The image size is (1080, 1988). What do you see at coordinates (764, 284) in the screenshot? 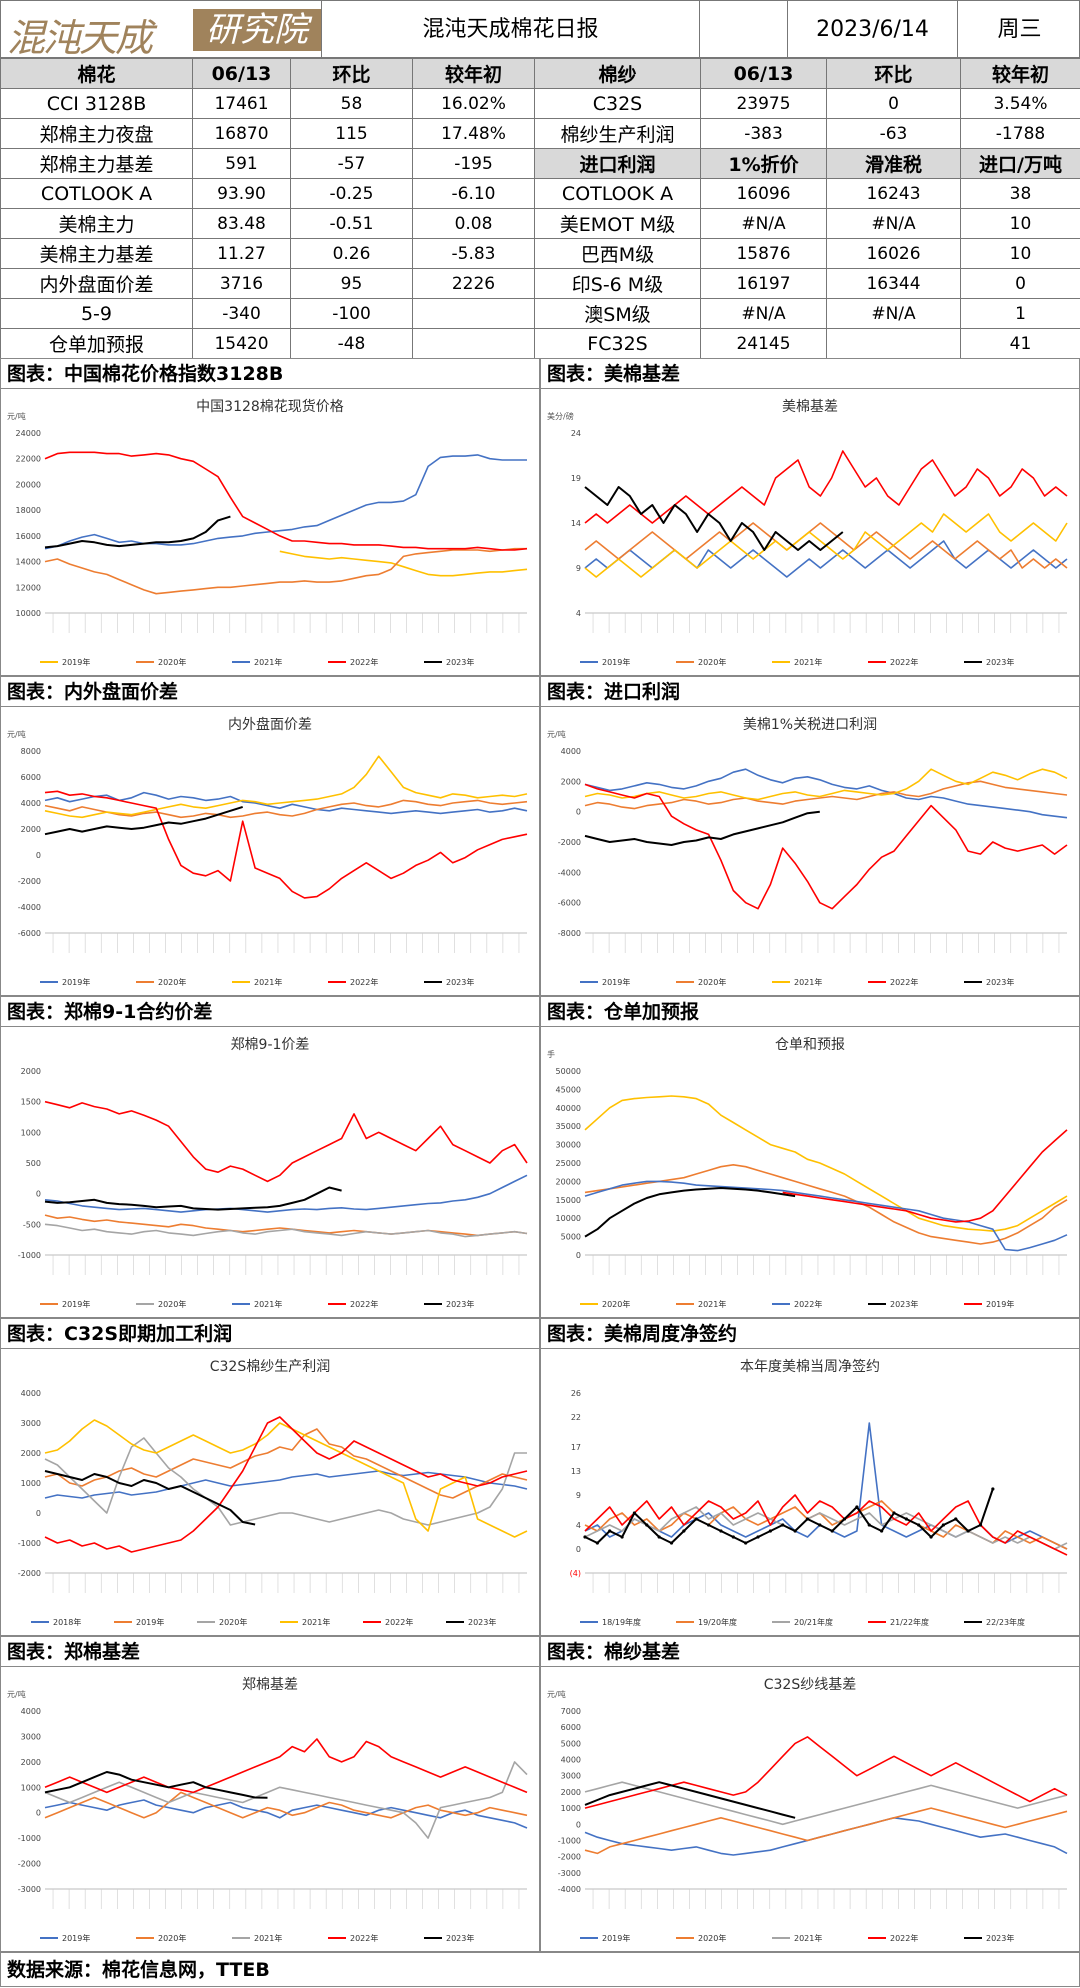
I see `value-cell: 16197` at bounding box center [764, 284].